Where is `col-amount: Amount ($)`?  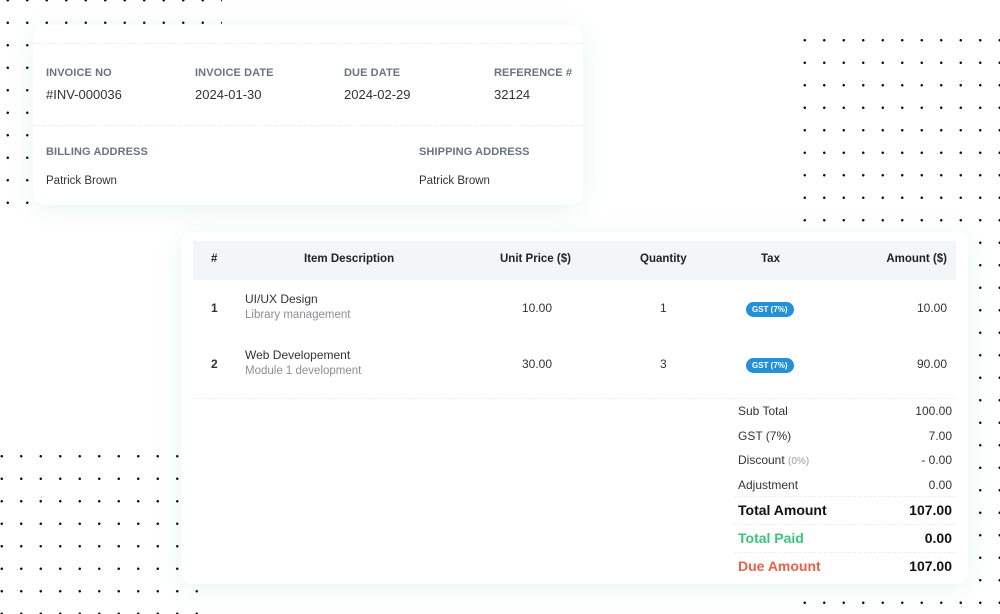 col-amount: Amount ($) is located at coordinates (916, 259).